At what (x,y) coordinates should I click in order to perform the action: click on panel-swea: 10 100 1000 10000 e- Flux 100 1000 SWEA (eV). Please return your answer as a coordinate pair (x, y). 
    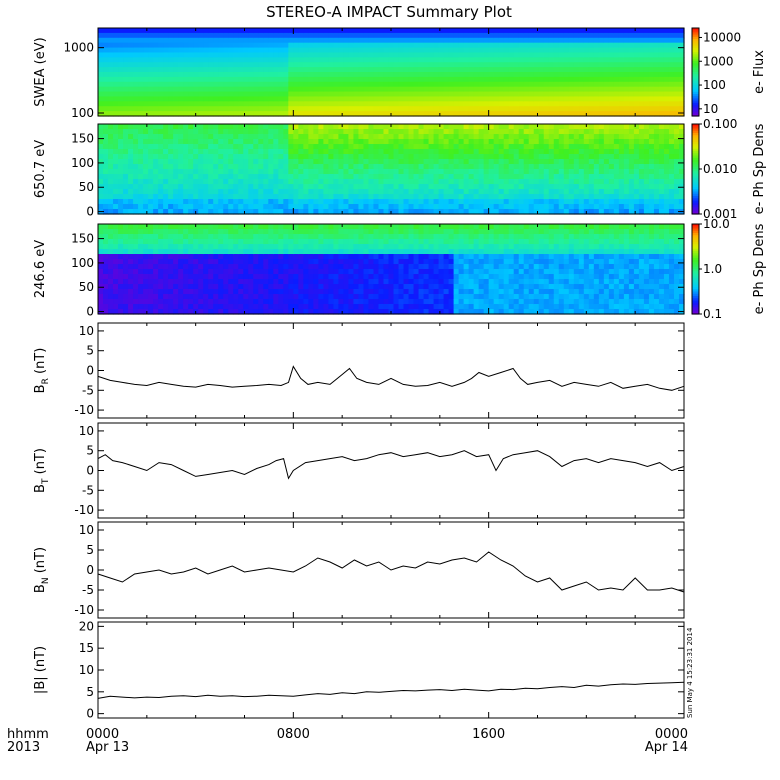
    Looking at the image, I should click on (400, 73).